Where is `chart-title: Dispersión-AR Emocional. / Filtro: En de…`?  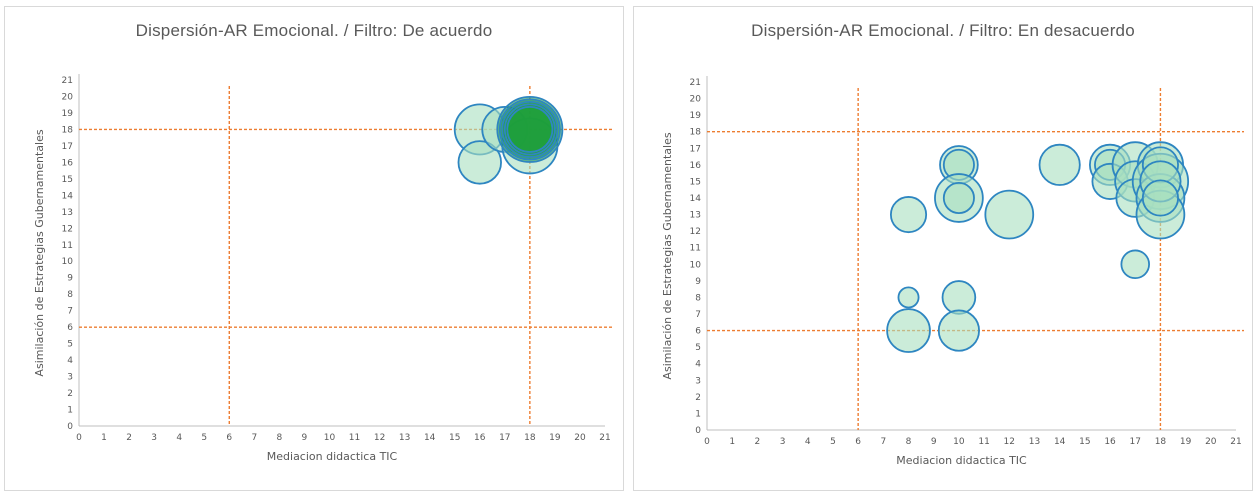
chart-title: Dispersión-AR Emocional. / Filtro: En de… is located at coordinates (943, 30).